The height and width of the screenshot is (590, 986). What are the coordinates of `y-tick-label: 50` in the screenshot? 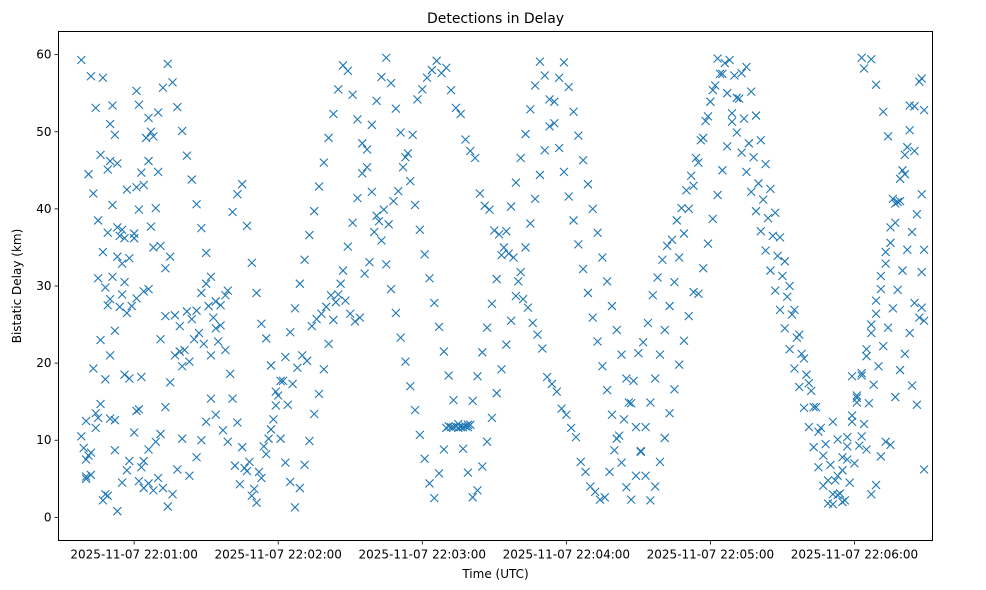 It's located at (43, 132).